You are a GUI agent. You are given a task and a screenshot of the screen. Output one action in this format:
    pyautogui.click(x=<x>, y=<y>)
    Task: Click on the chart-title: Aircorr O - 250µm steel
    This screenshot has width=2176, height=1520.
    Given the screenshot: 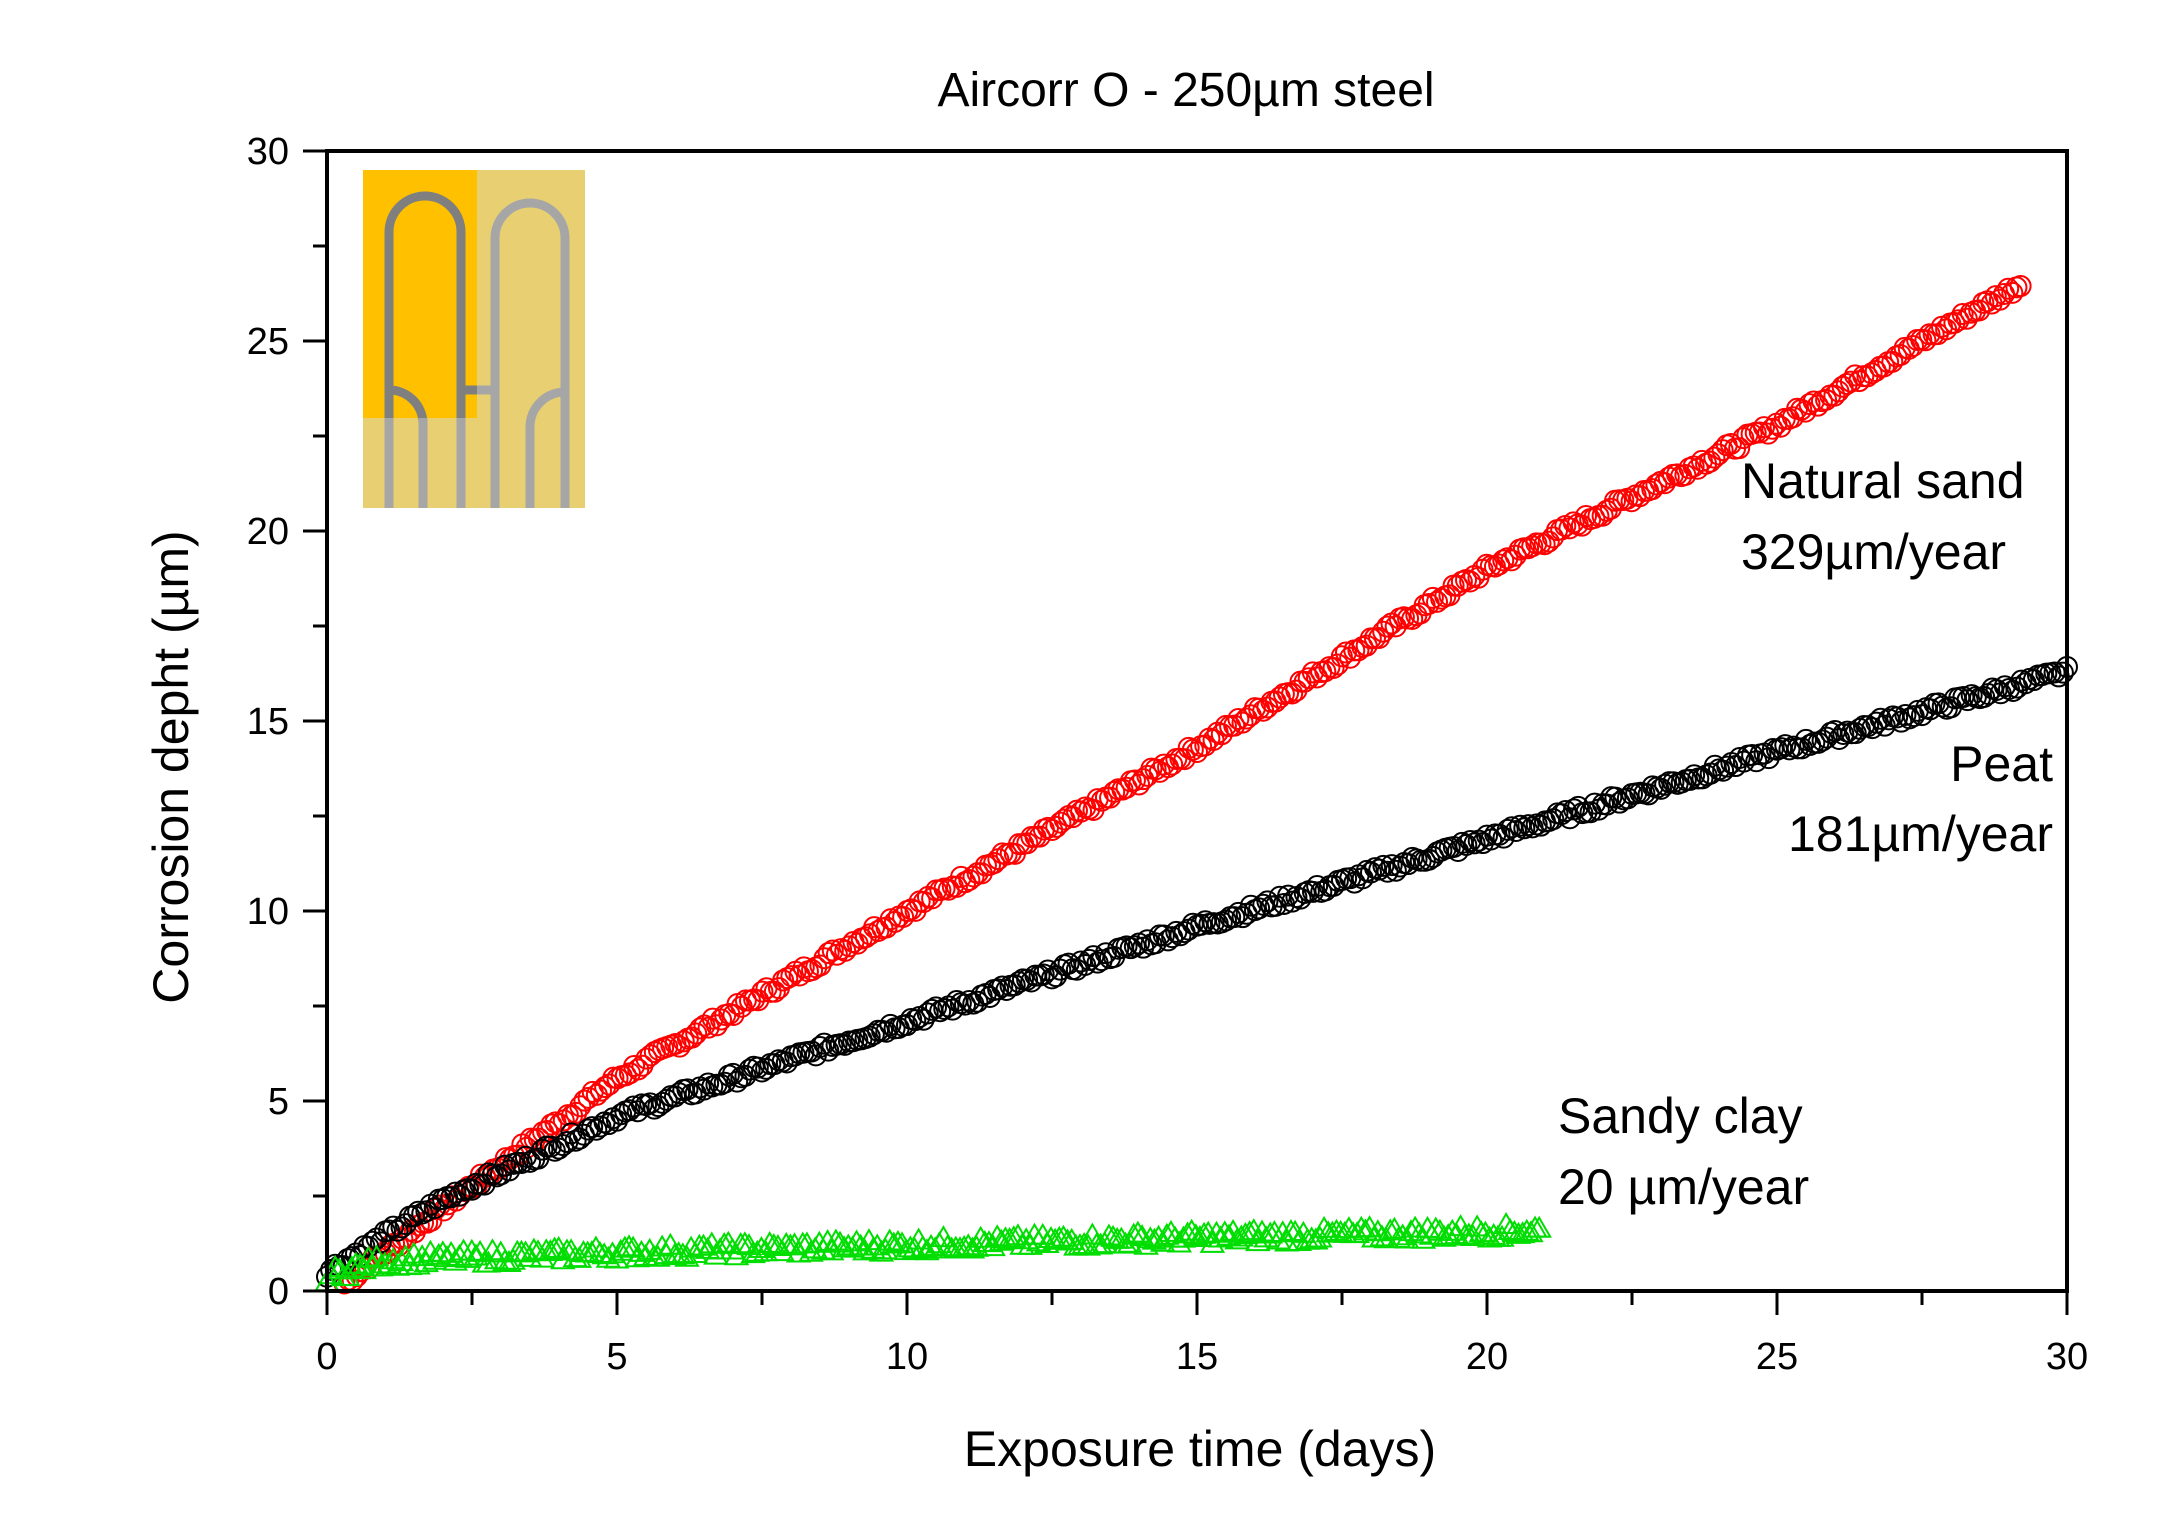 What is the action you would take?
    pyautogui.click(x=1185, y=90)
    